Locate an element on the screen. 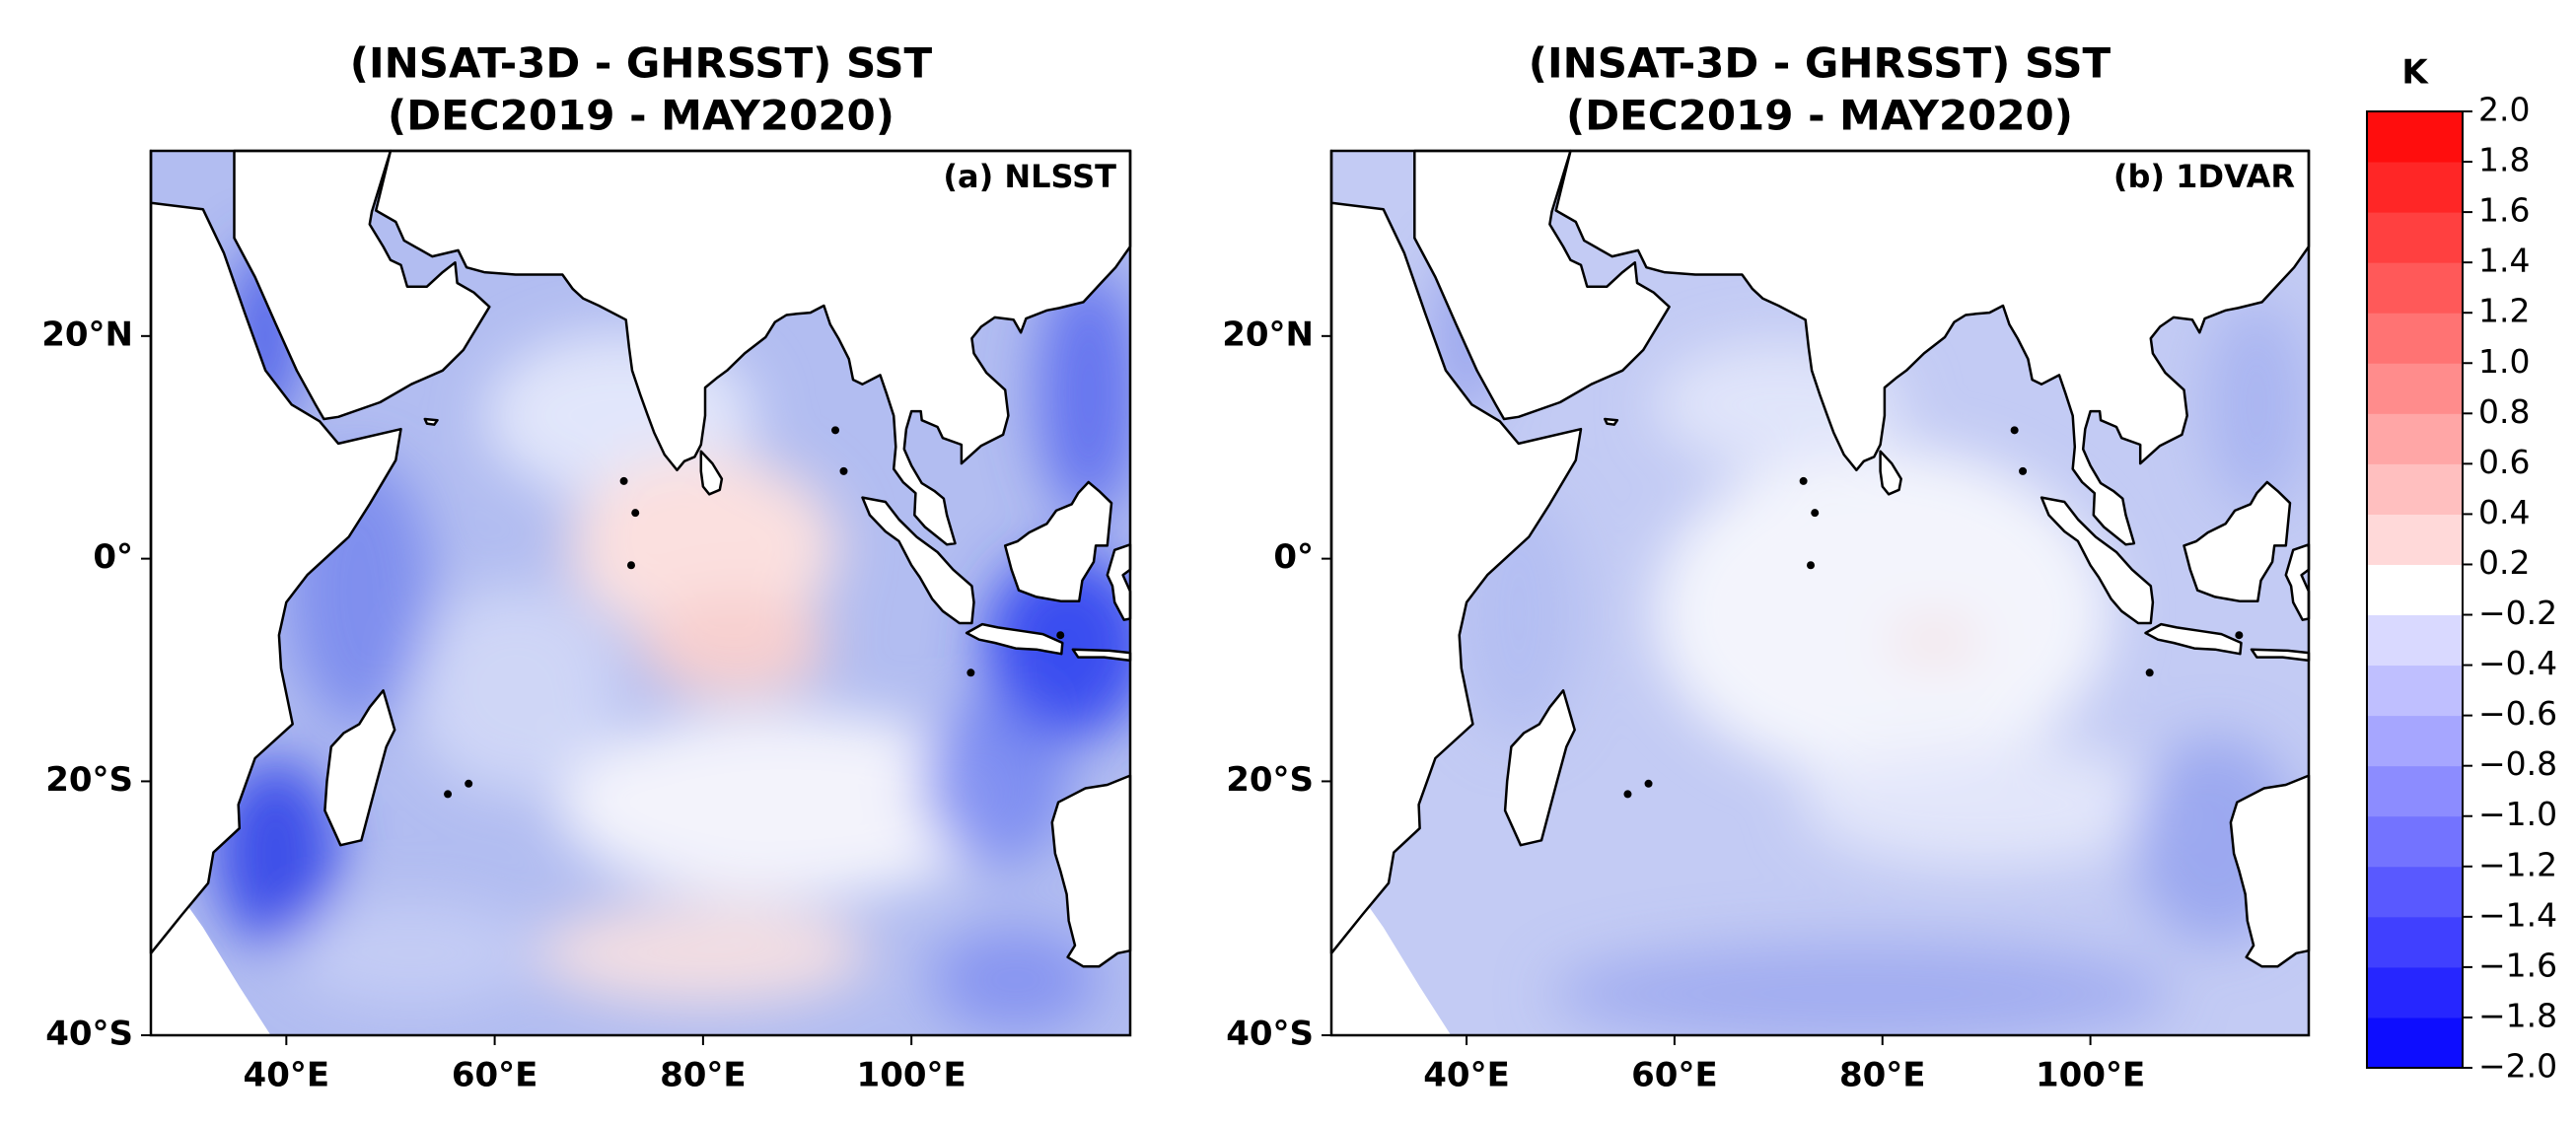  colorbar-tick-label: 2.0 is located at coordinates (2504, 110).